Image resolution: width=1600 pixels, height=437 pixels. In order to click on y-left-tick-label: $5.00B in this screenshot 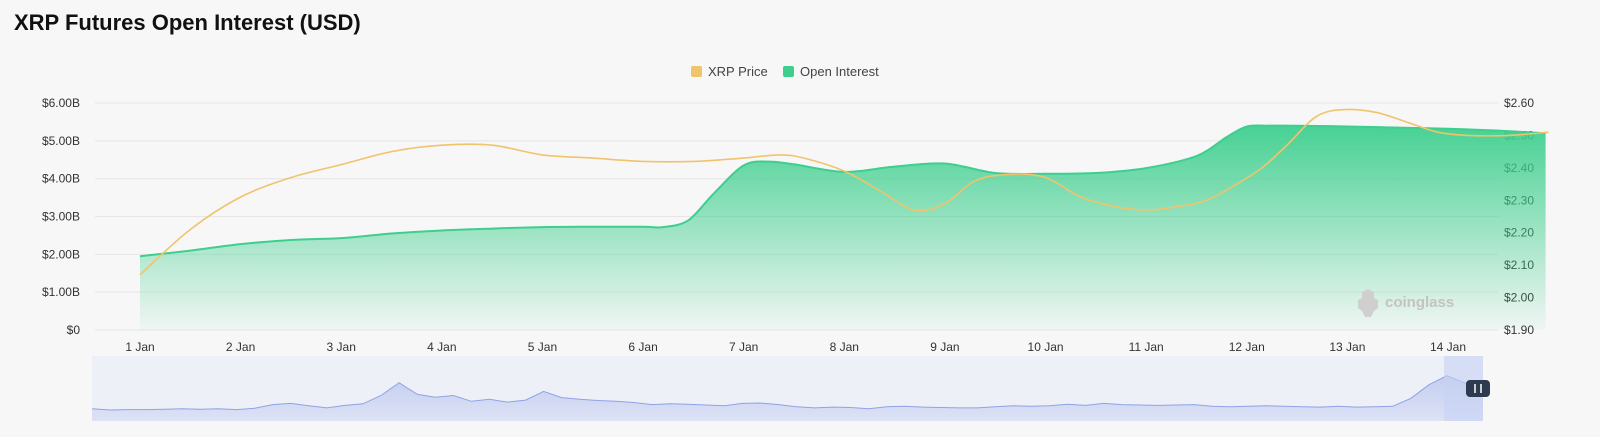, I will do `click(61, 141)`.